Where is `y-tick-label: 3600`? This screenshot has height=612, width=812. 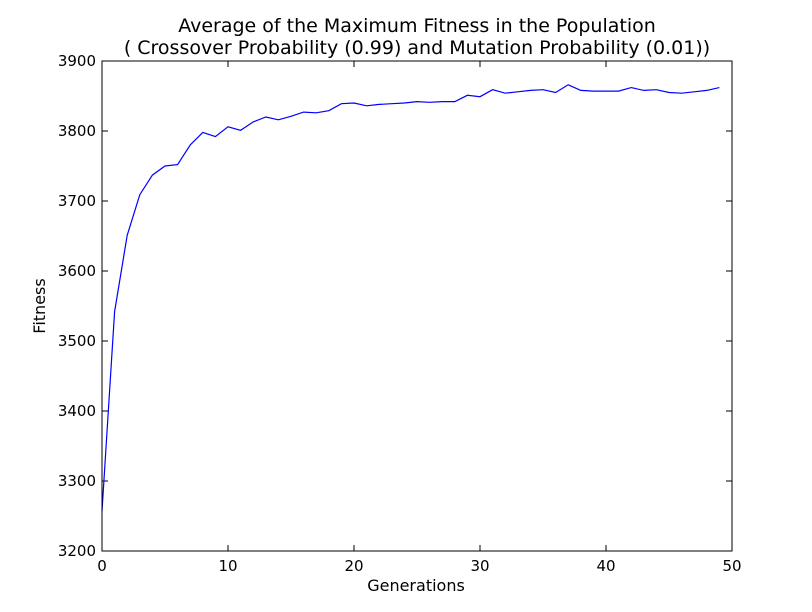
y-tick-label: 3600 is located at coordinates (77, 271).